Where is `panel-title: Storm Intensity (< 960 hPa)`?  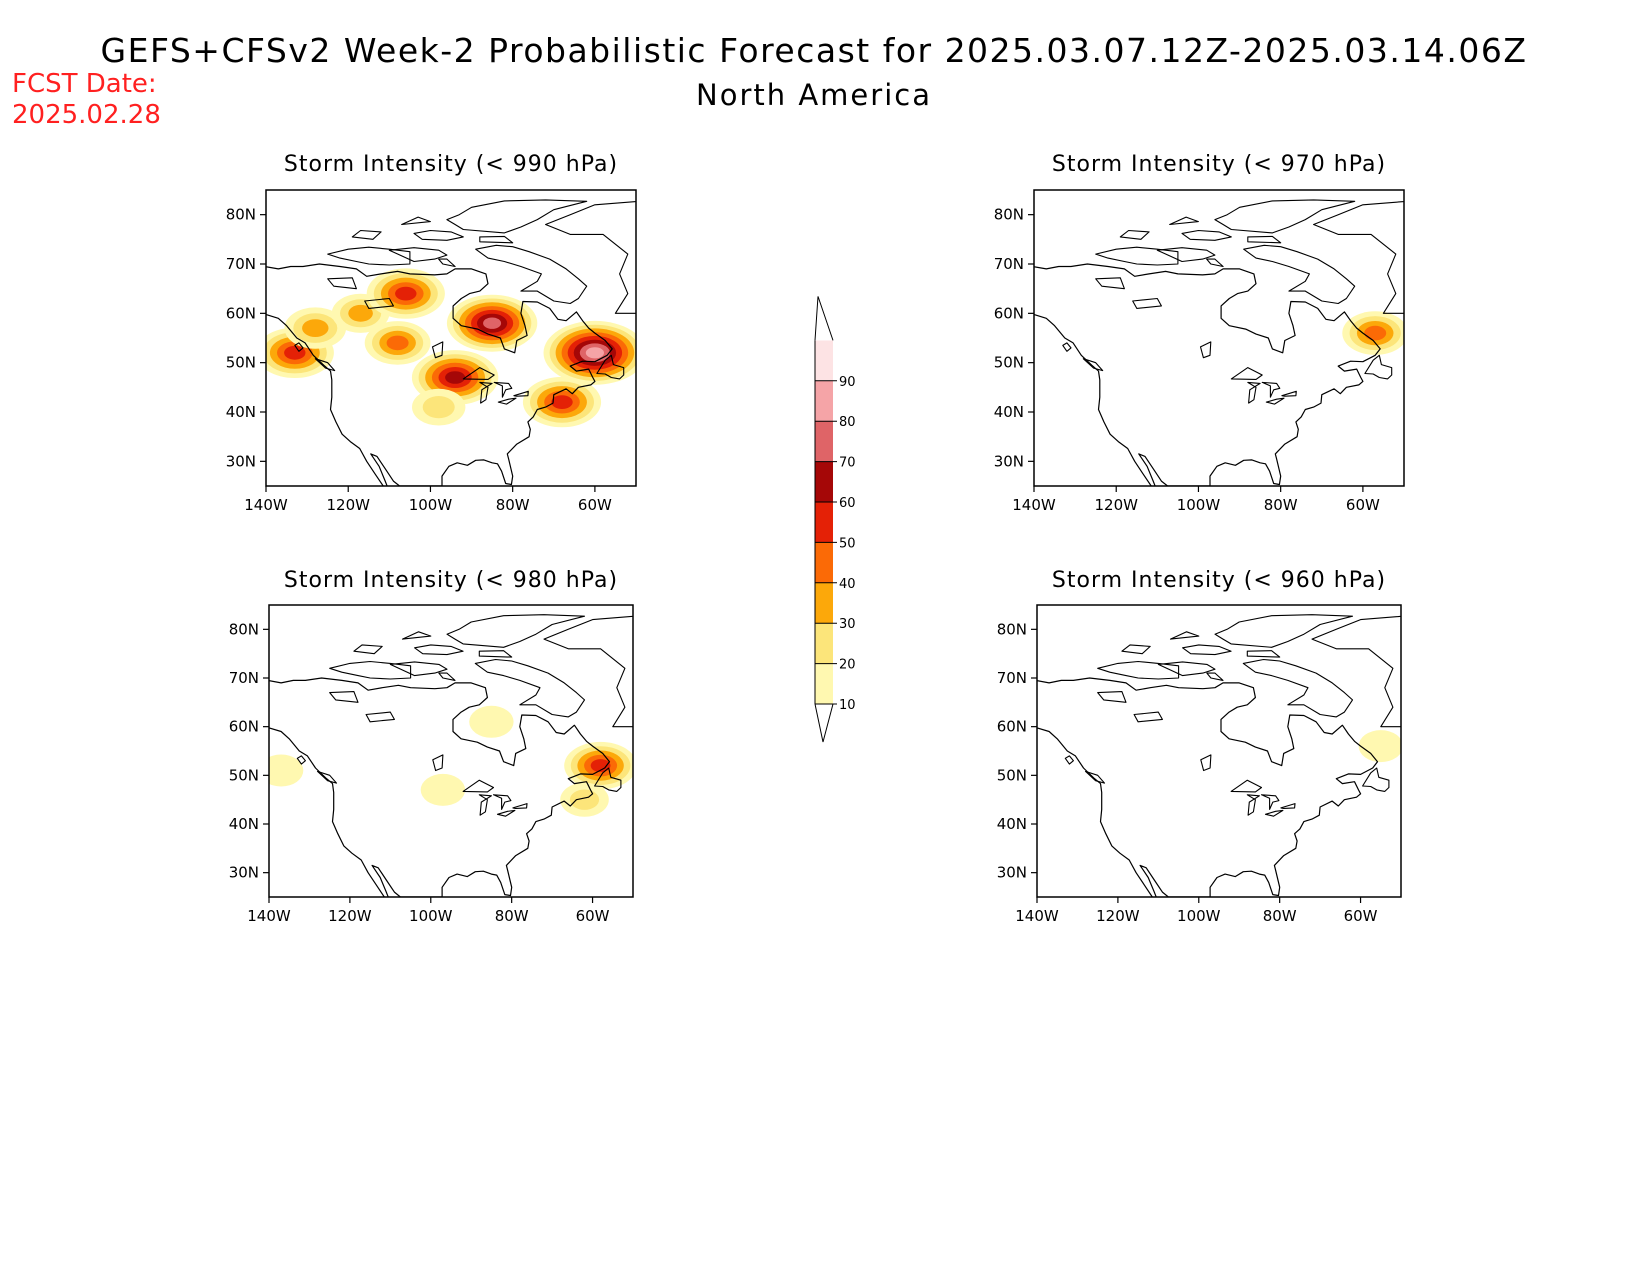
panel-title: Storm Intensity (< 960 hPa) is located at coordinates (1219, 580).